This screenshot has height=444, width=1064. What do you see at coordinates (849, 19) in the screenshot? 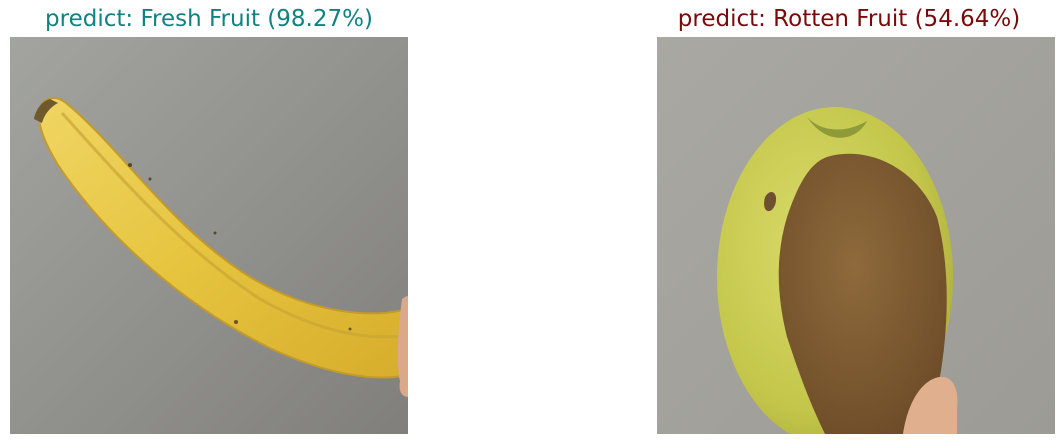
I see `right-prediction-title: predict: Rotten Fruit (54.64%)` at bounding box center [849, 19].